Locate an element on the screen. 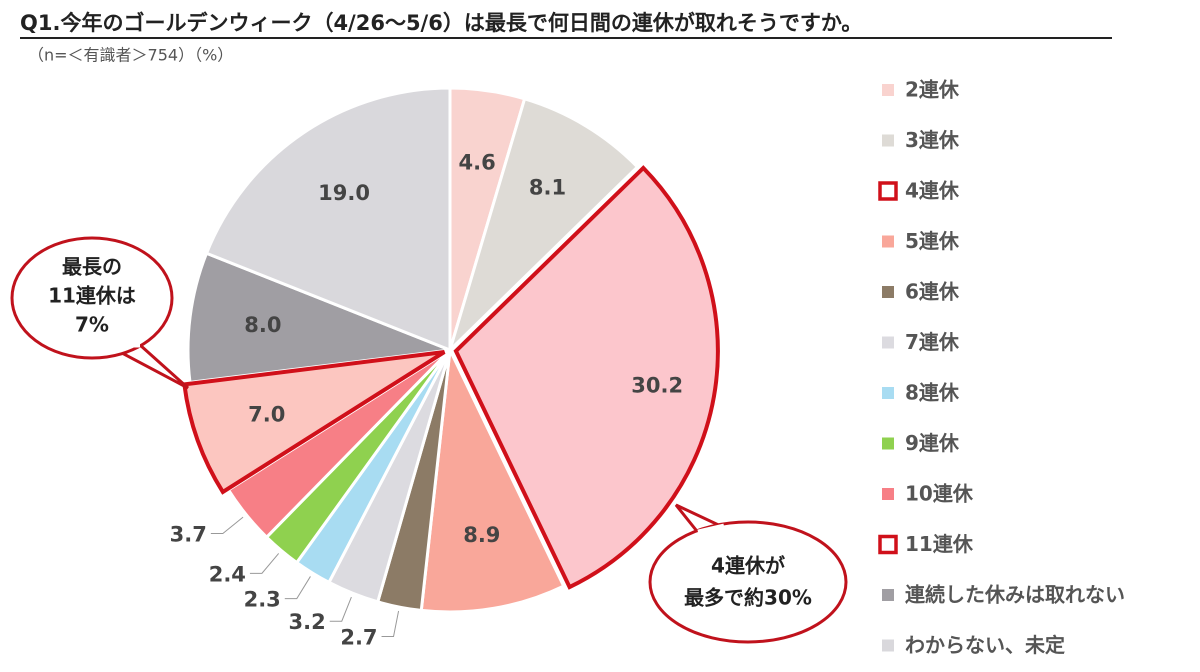  data-label: 2.3 is located at coordinates (262, 600).